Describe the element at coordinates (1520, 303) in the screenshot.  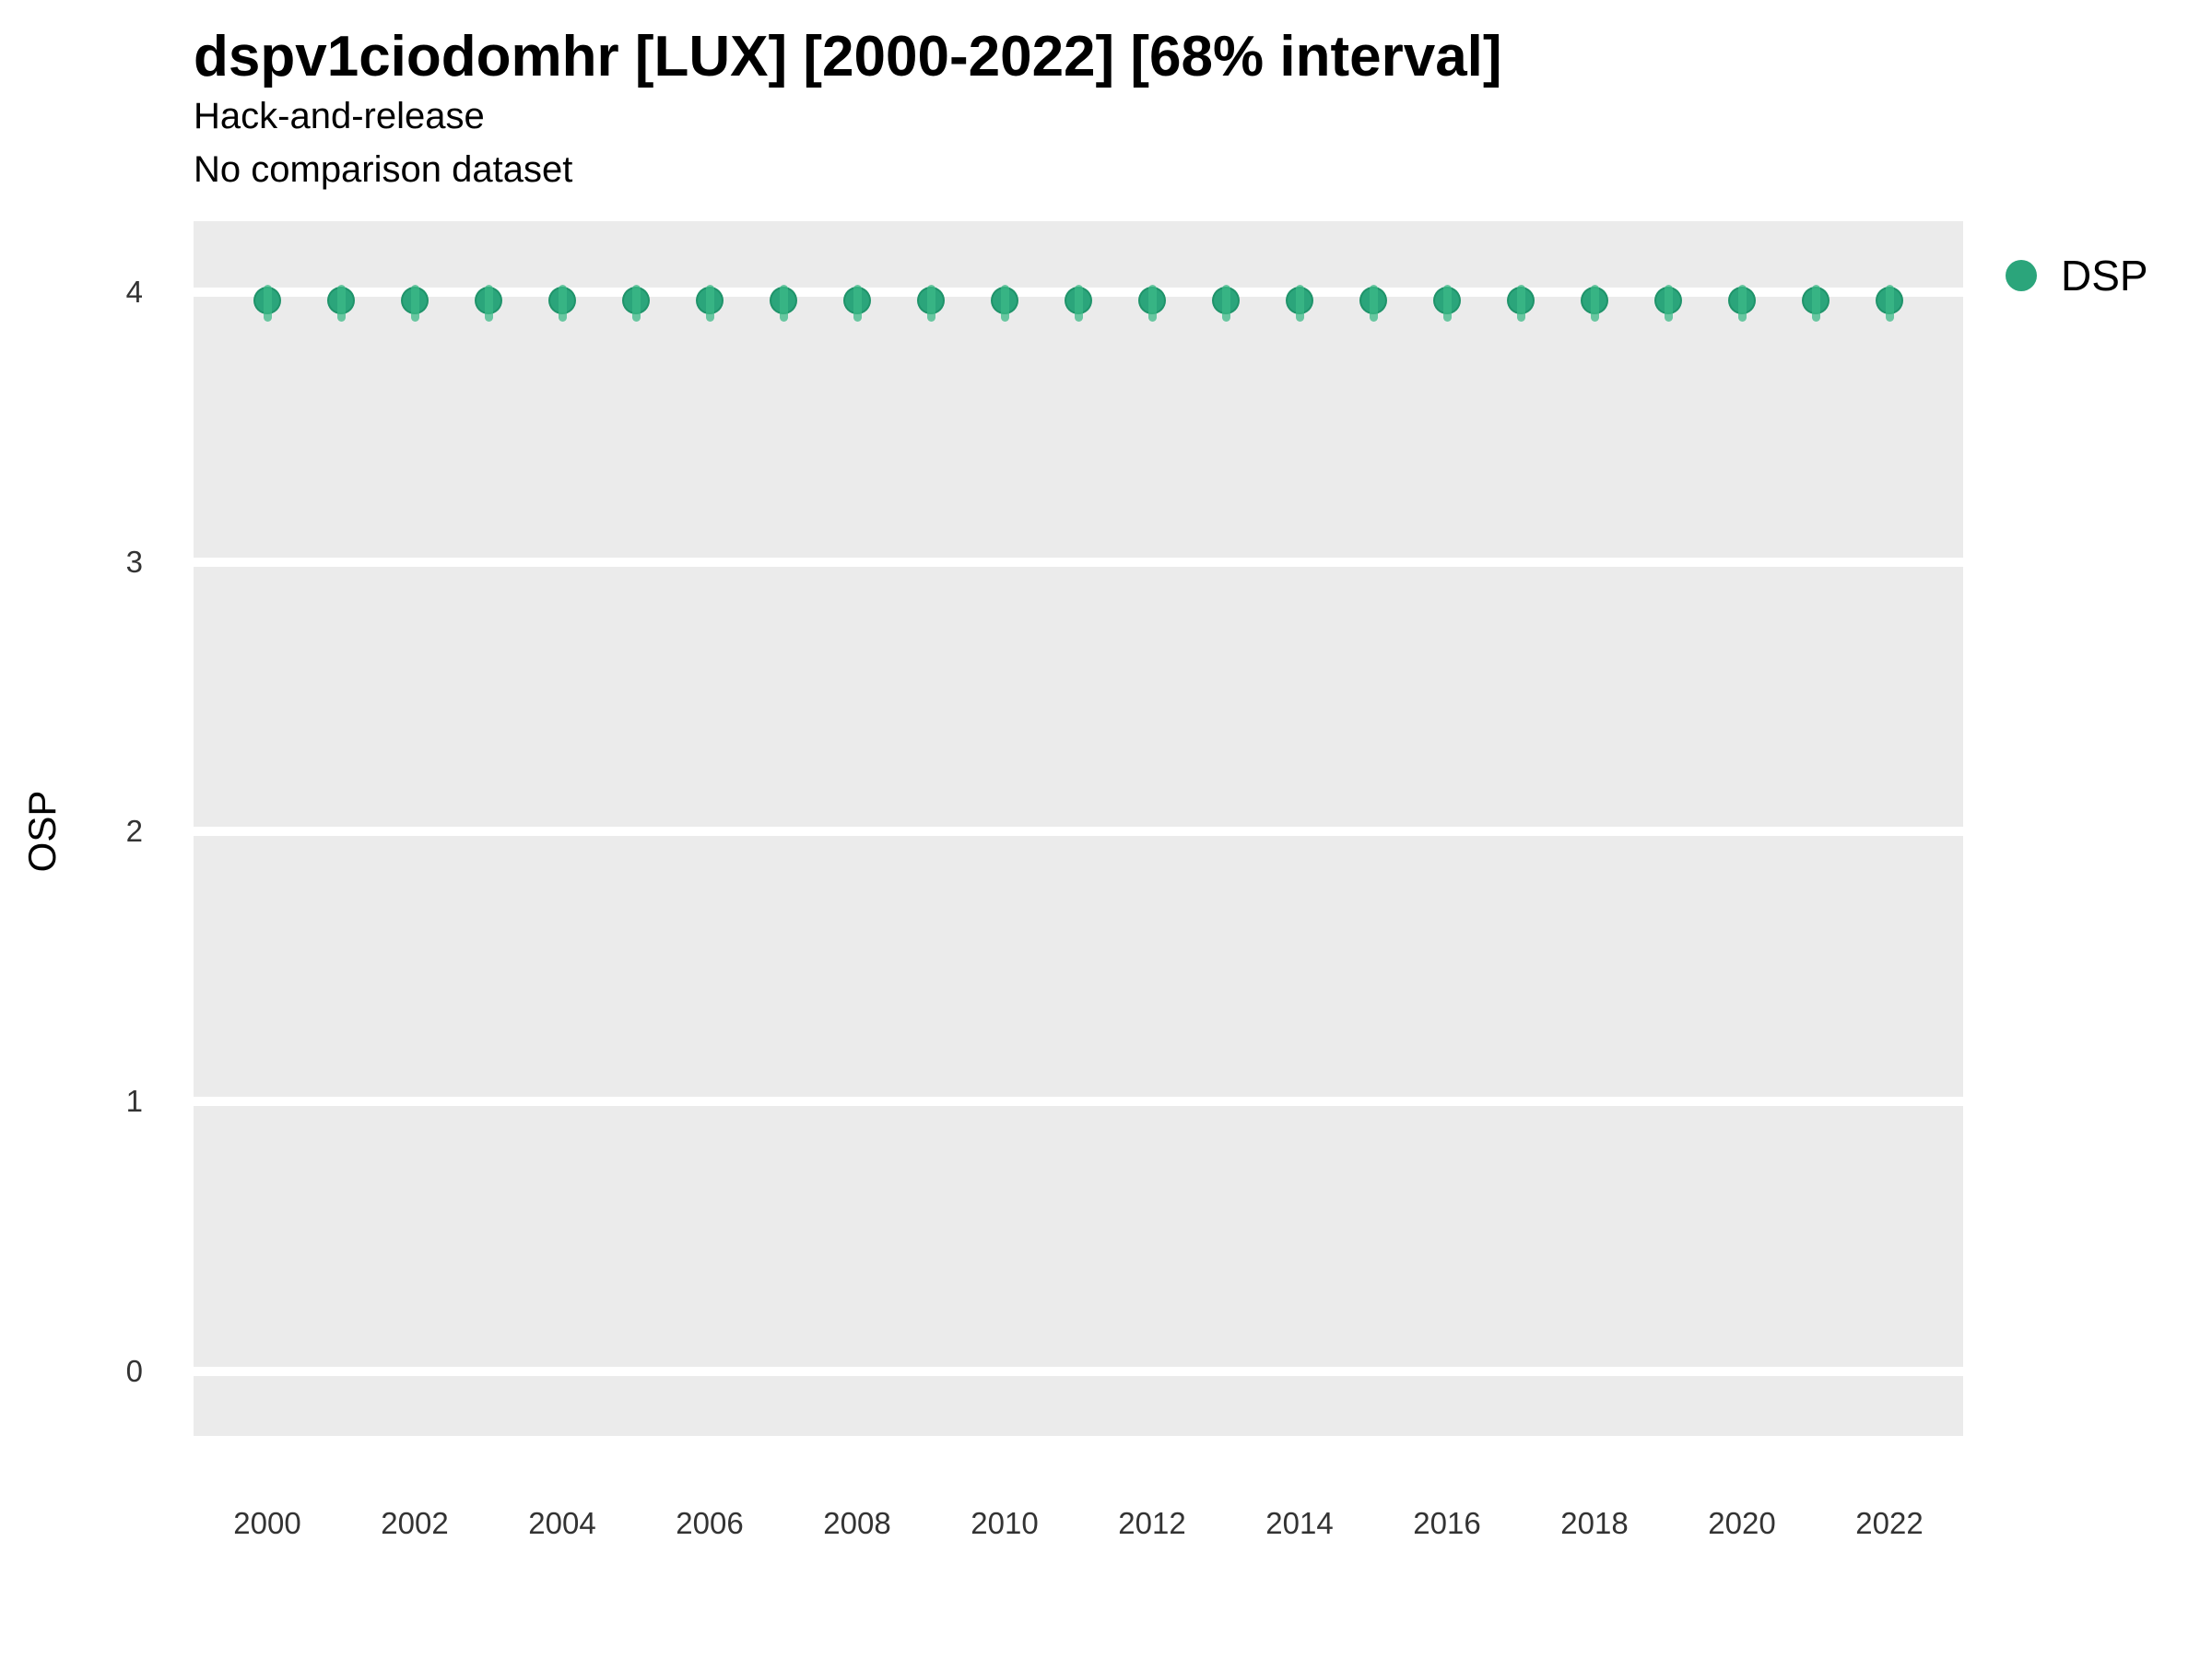
I see `interval-whisker-2017` at that location.